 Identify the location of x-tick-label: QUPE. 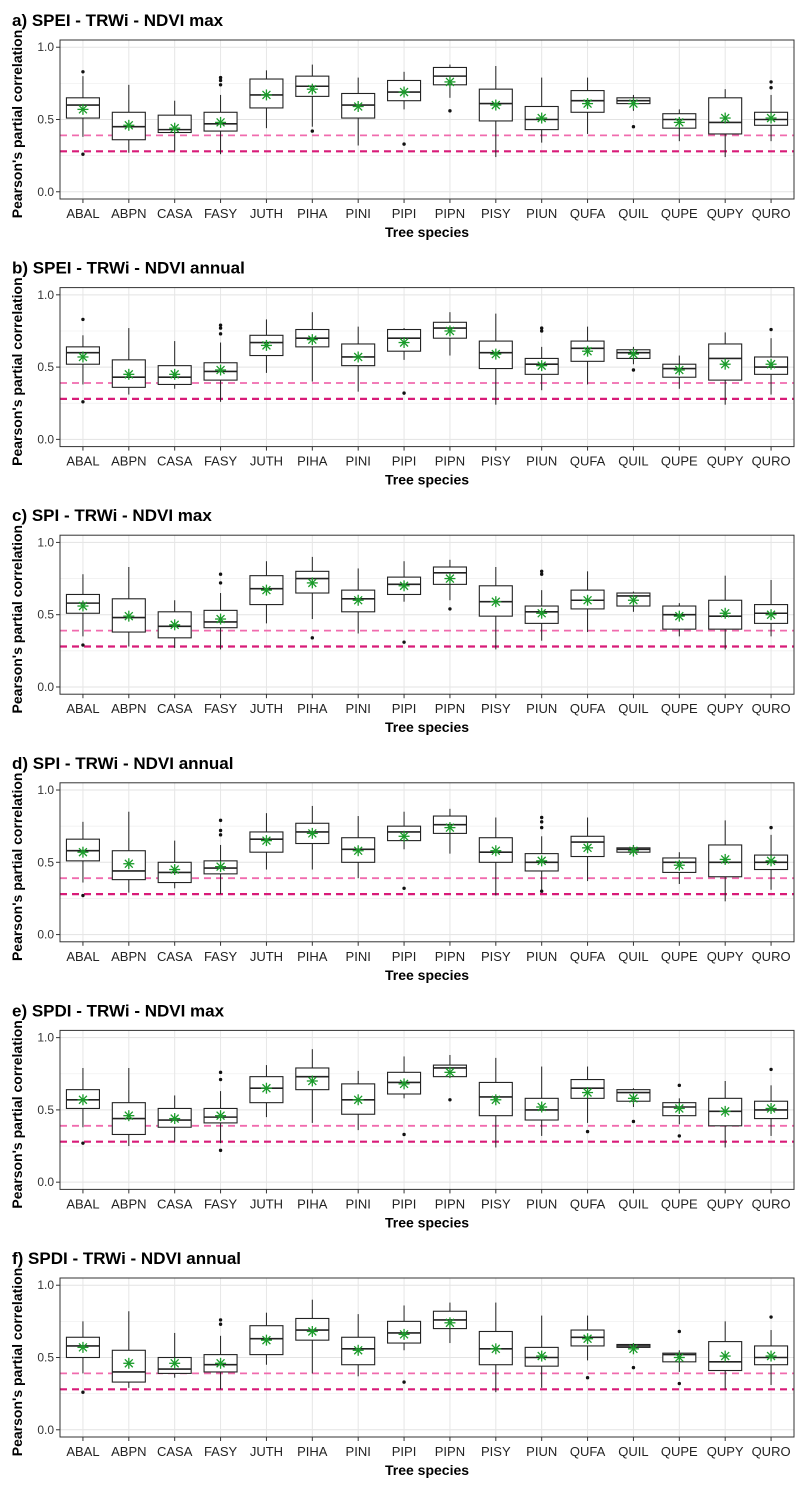
(679, 956).